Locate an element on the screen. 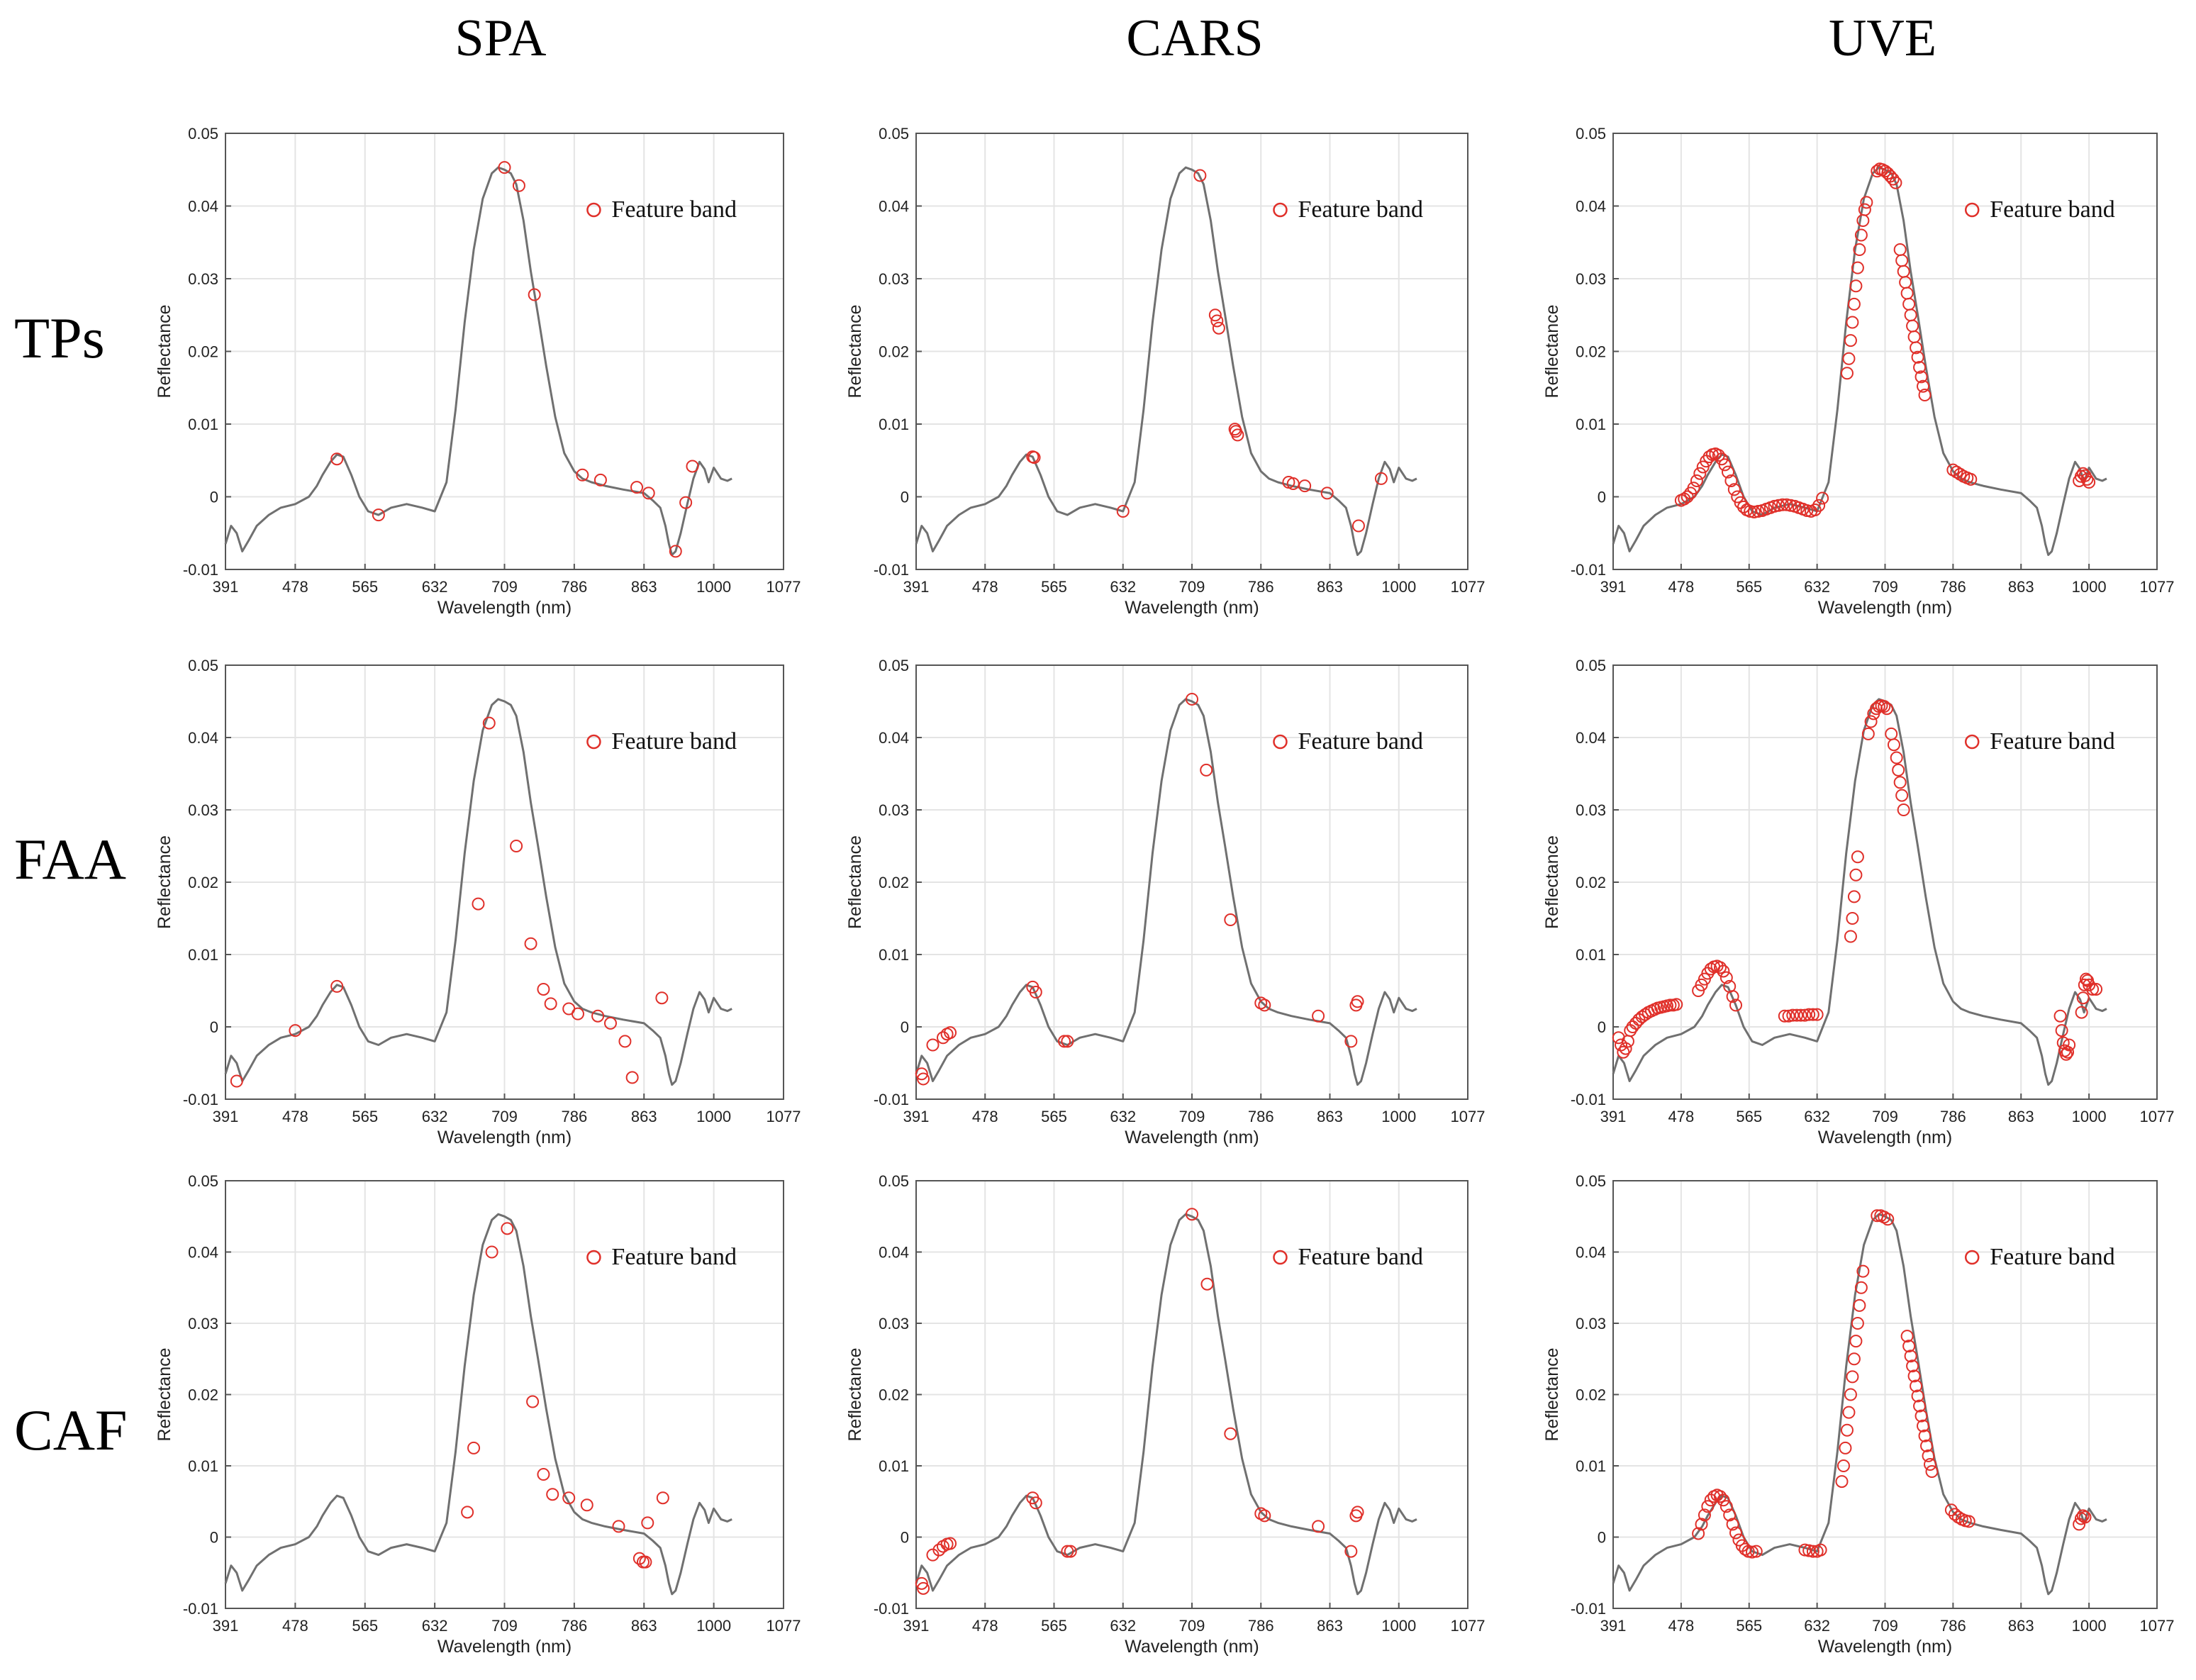 Image resolution: width=2196 pixels, height=1680 pixels. y-tick-label: 0.05 is located at coordinates (894, 134).